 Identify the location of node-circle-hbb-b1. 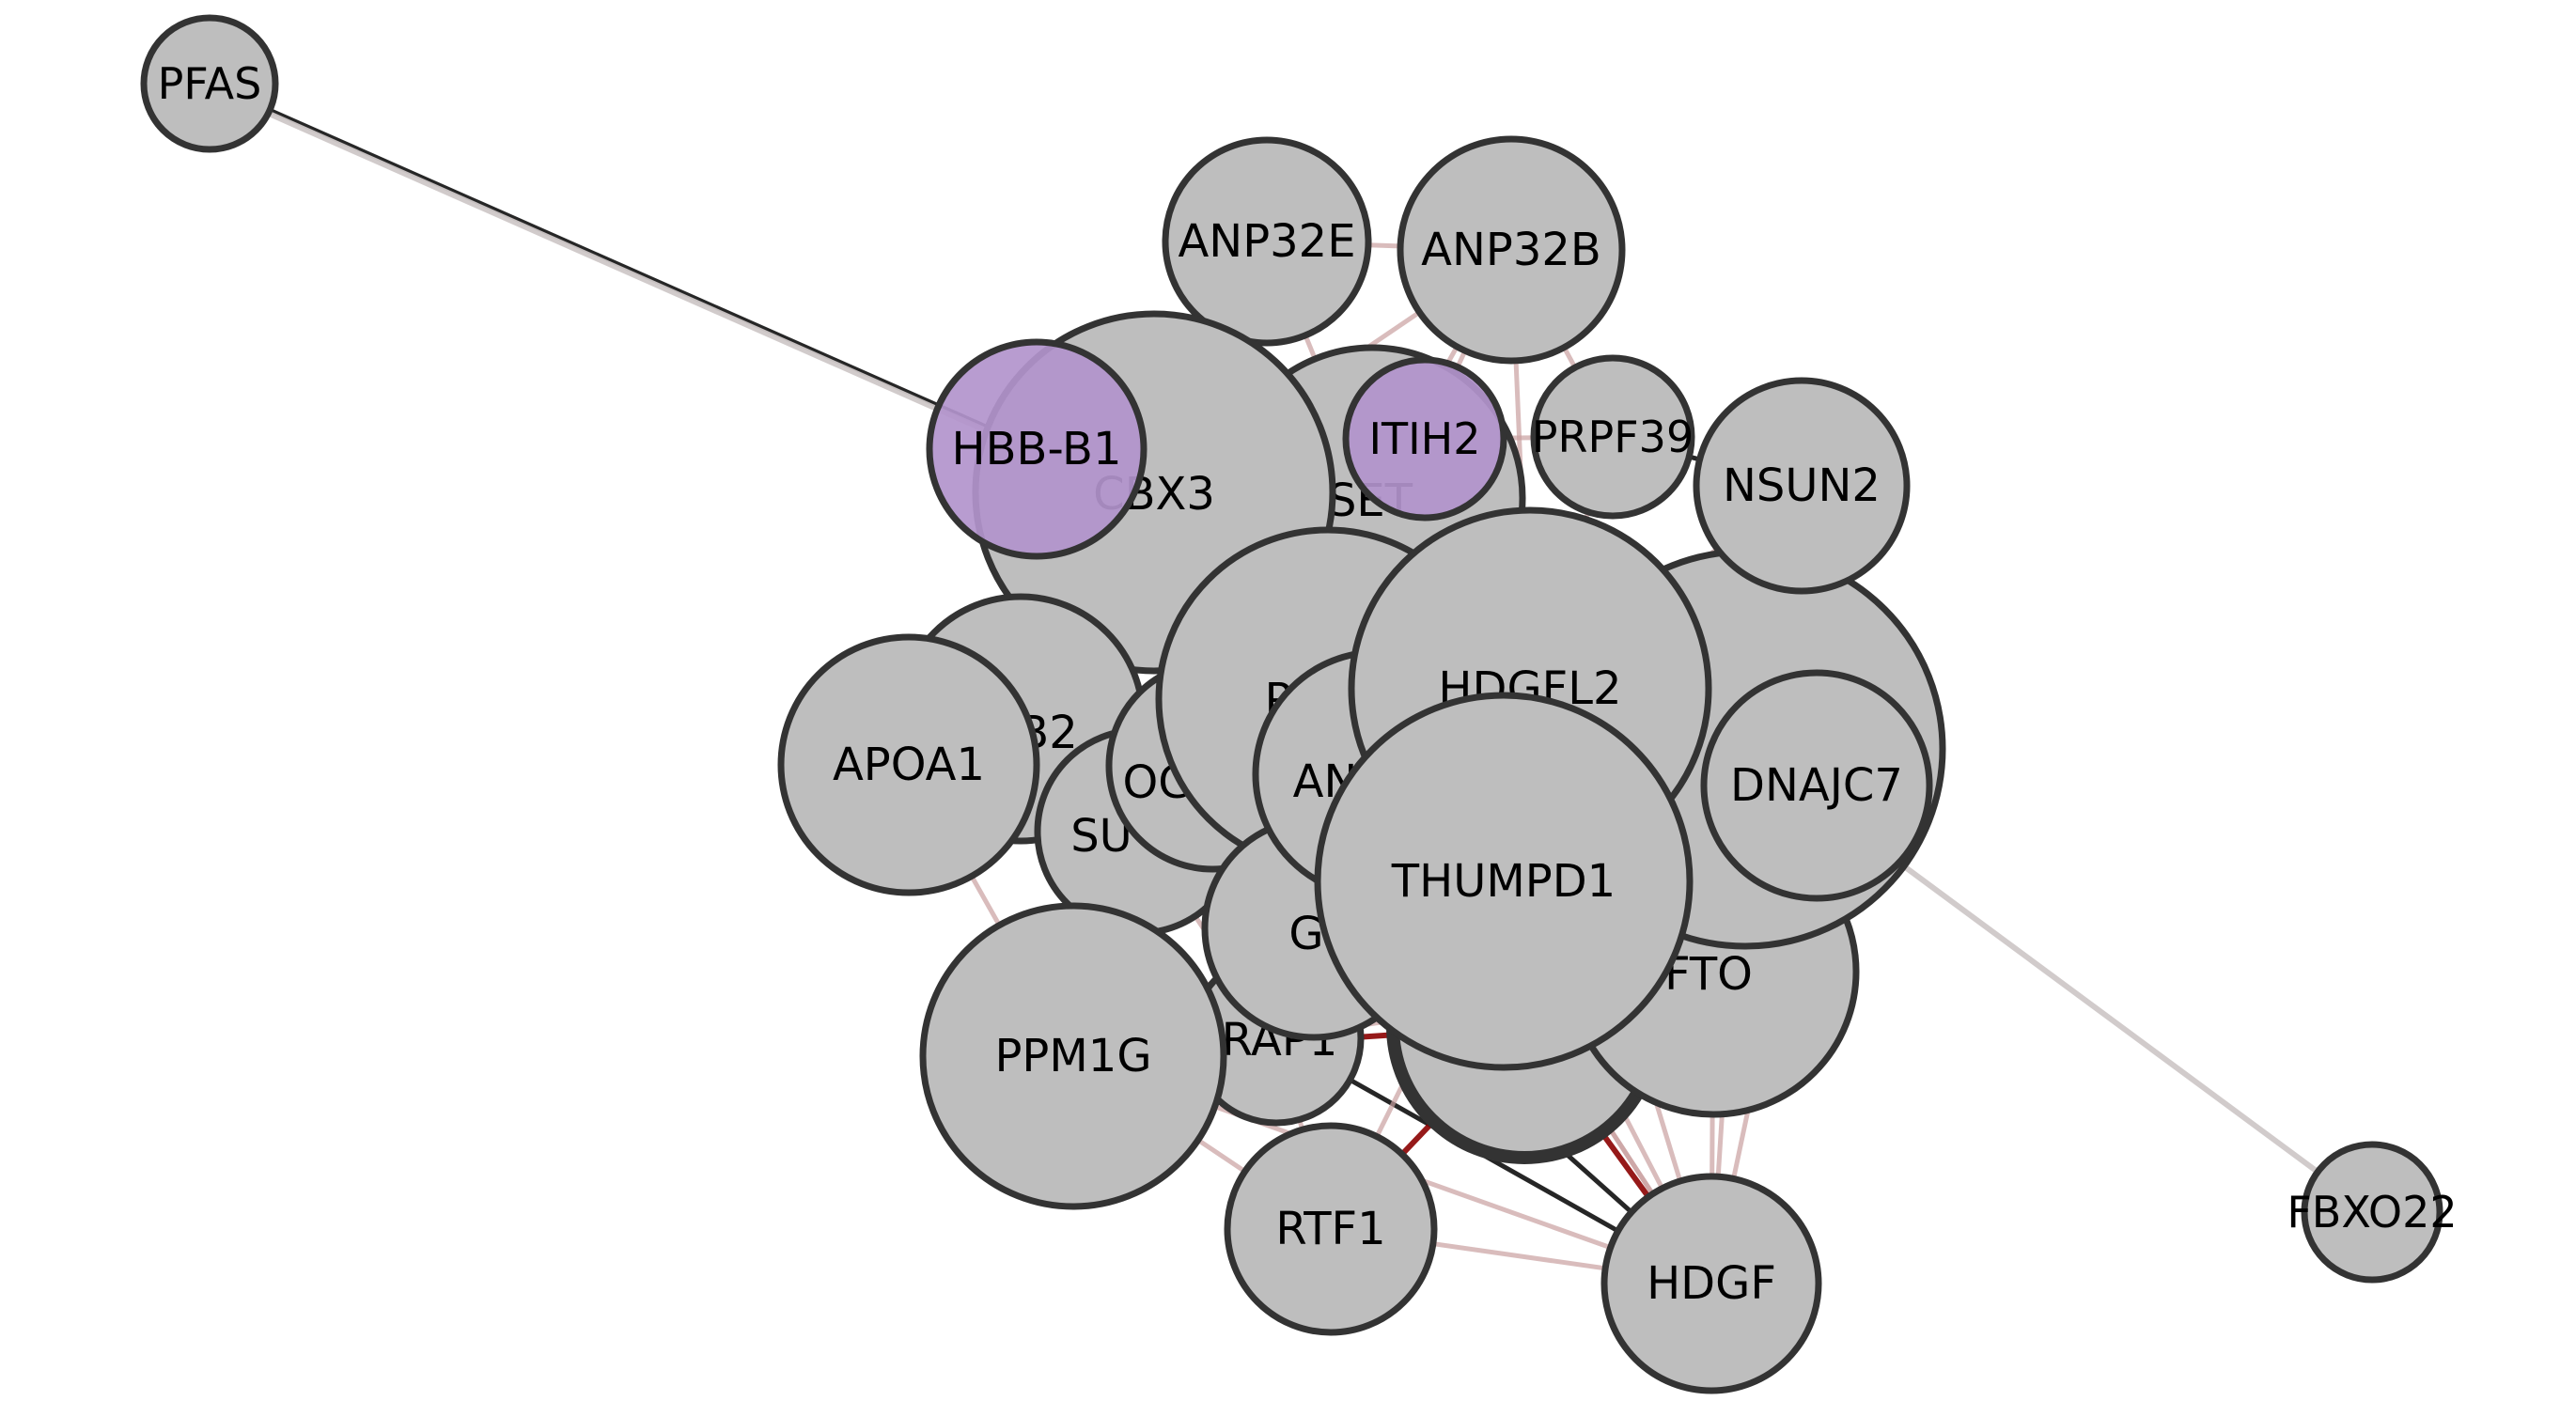
(1036, 449).